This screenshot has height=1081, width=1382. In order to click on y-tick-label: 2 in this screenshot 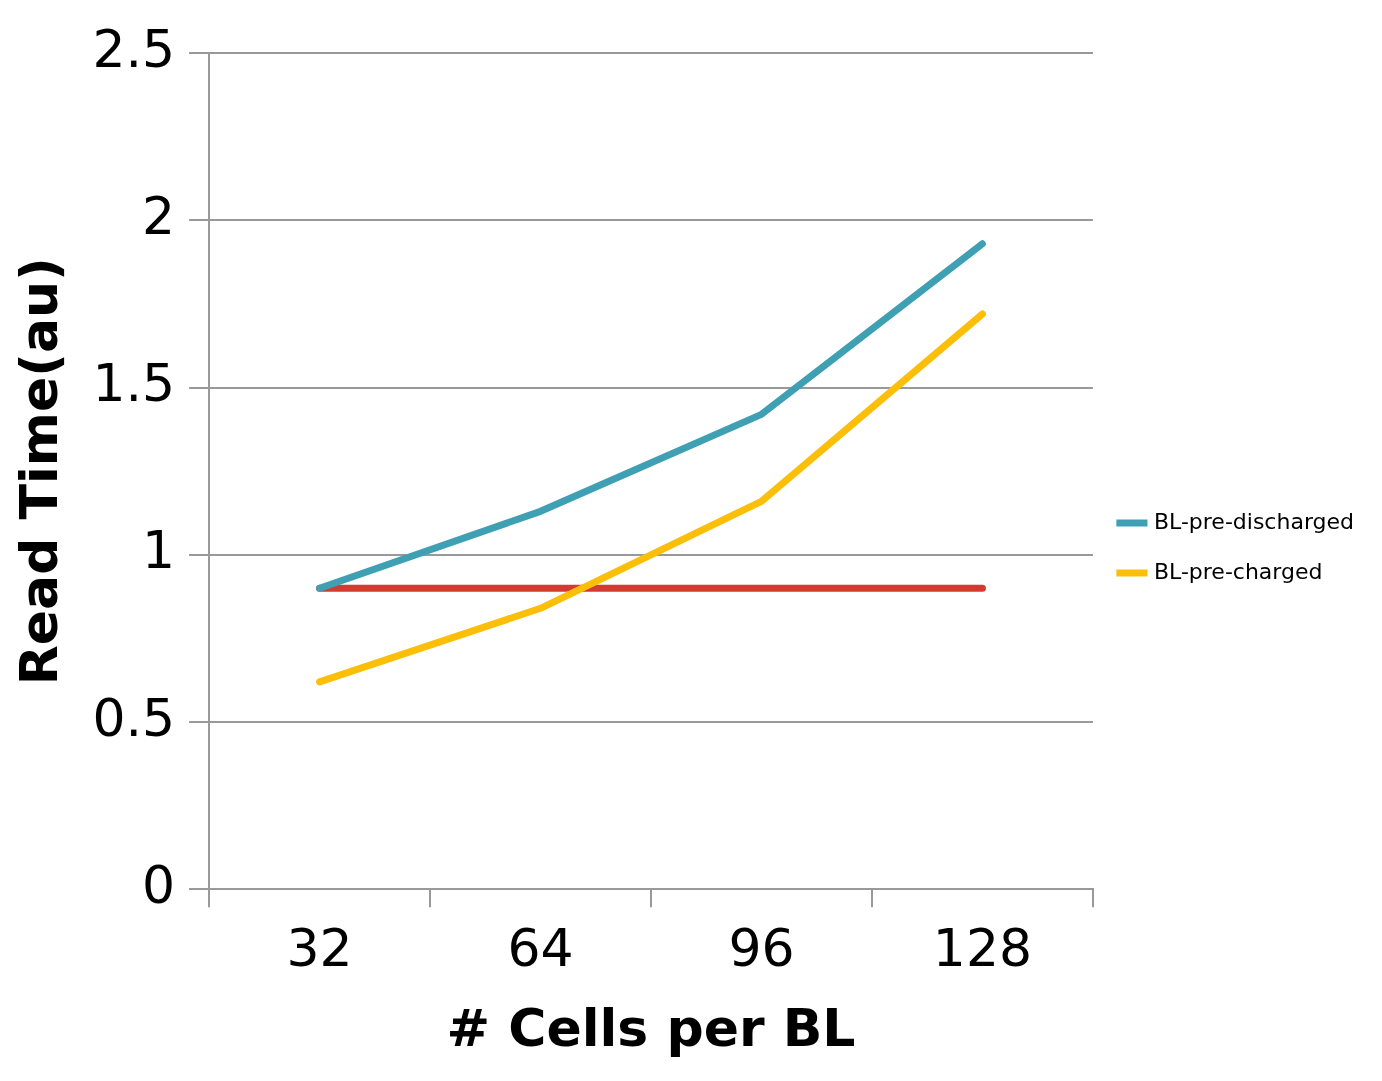, I will do `click(159, 215)`.